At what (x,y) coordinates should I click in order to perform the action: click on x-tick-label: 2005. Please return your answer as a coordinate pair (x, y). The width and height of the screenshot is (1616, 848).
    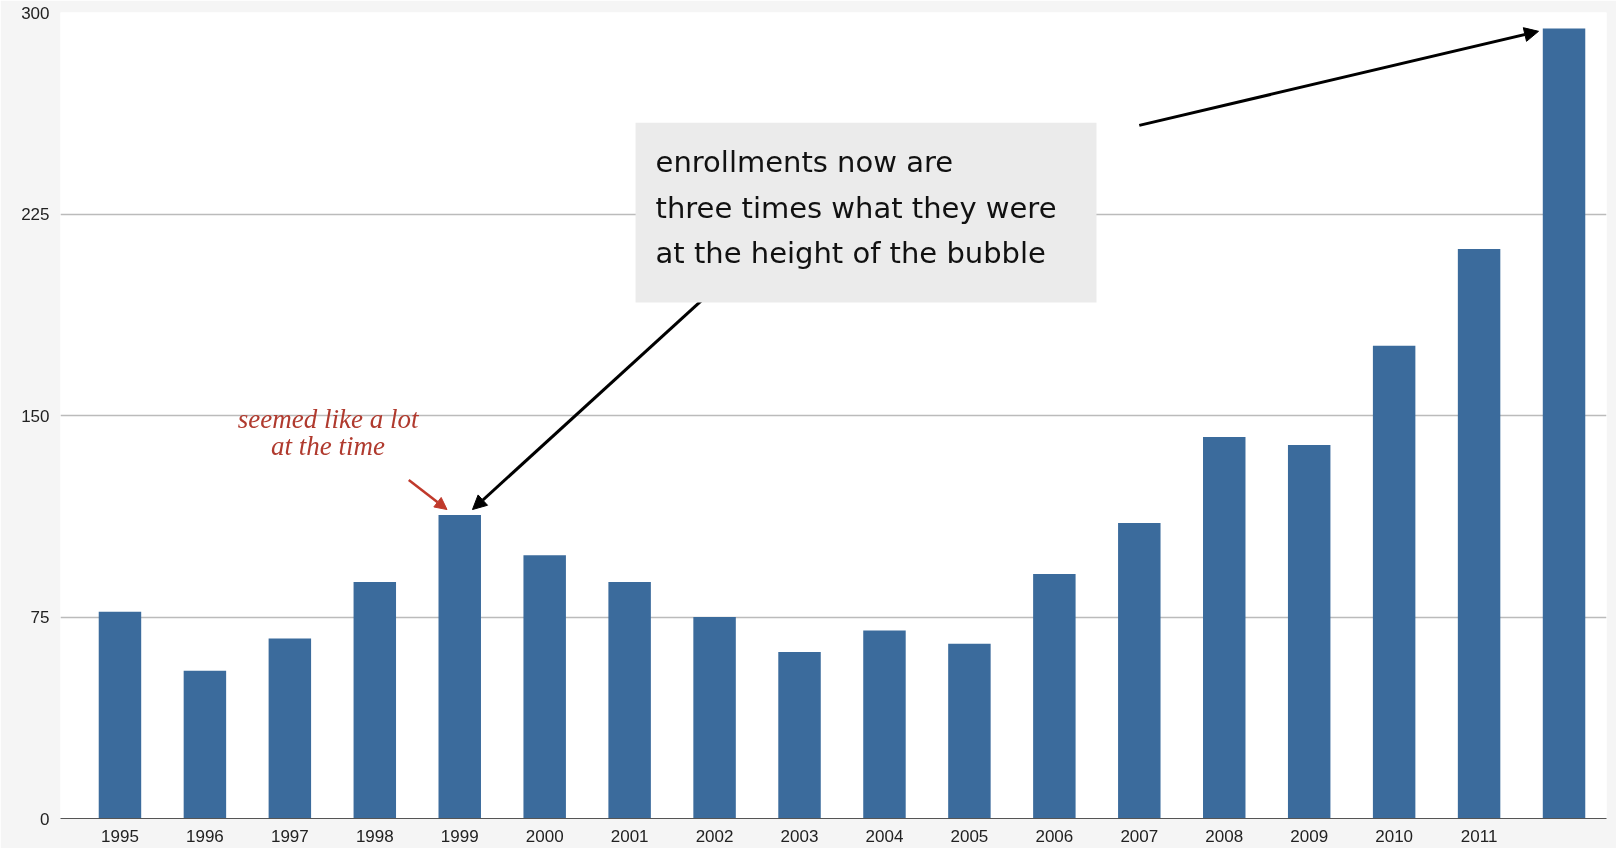
    Looking at the image, I should click on (969, 836).